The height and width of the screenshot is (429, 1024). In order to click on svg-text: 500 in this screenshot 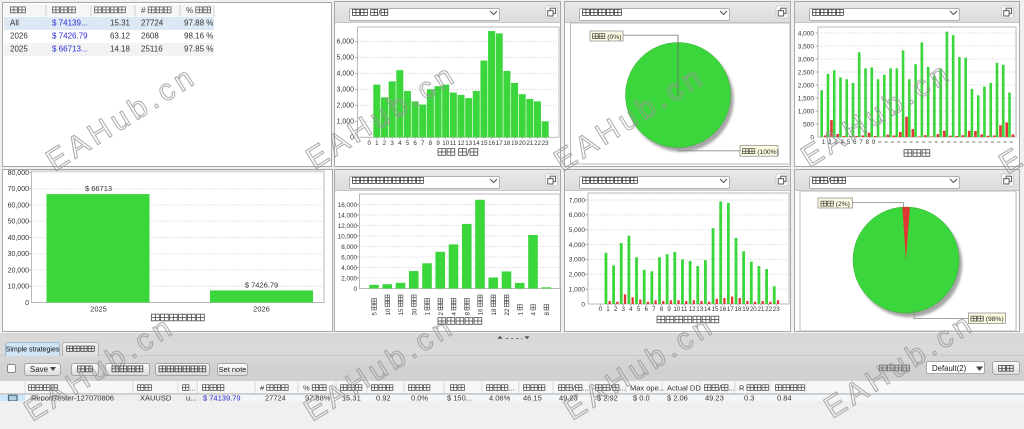, I will do `click(808, 124)`.